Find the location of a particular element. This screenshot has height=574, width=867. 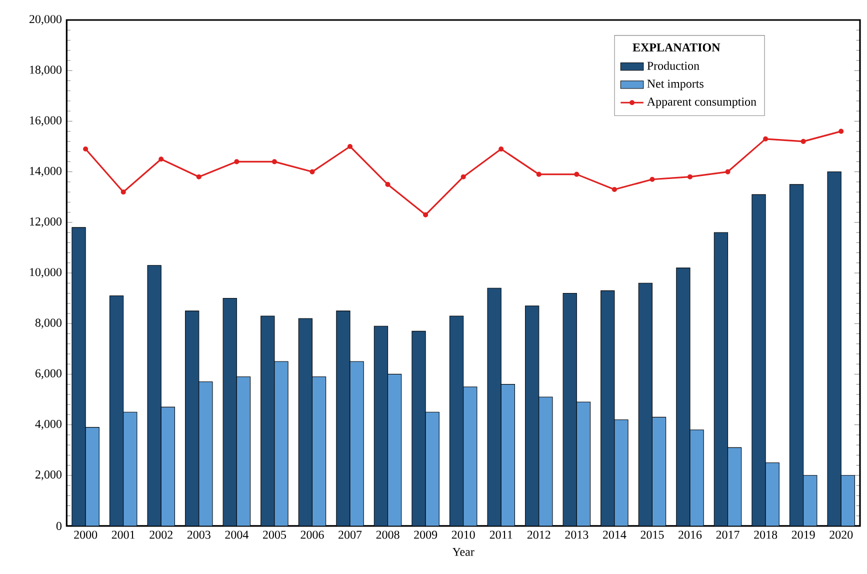

y-tick-label: 20,000 is located at coordinates (45, 20).